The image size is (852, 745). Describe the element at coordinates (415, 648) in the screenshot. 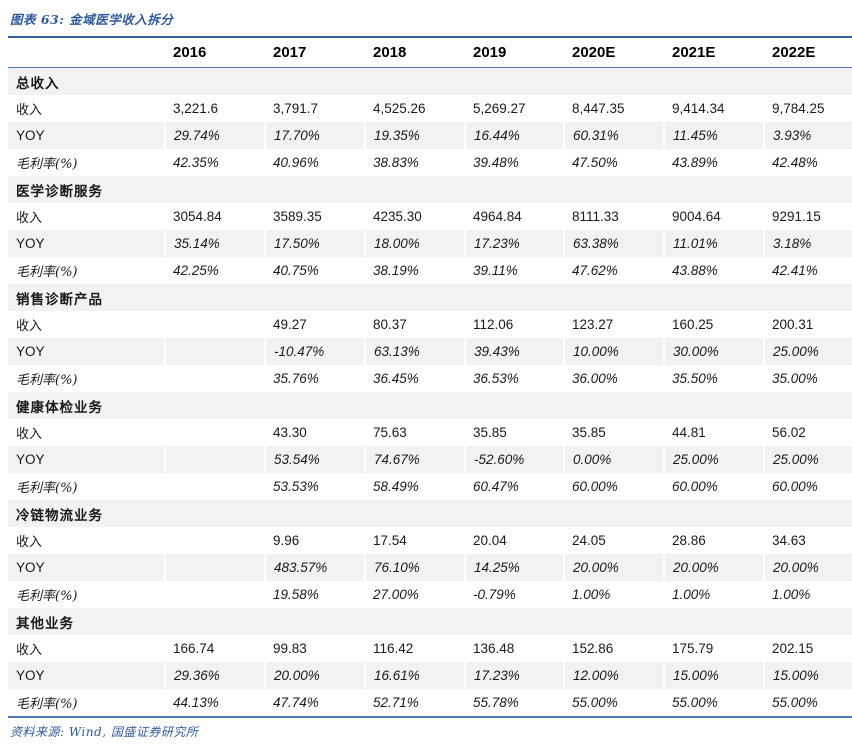

I see `value-cell: 116.42` at that location.